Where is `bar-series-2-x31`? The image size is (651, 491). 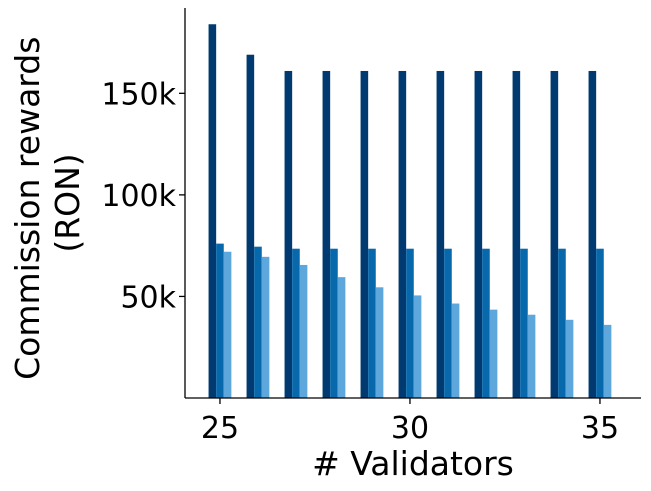 bar-series-2-x31 is located at coordinates (448, 323).